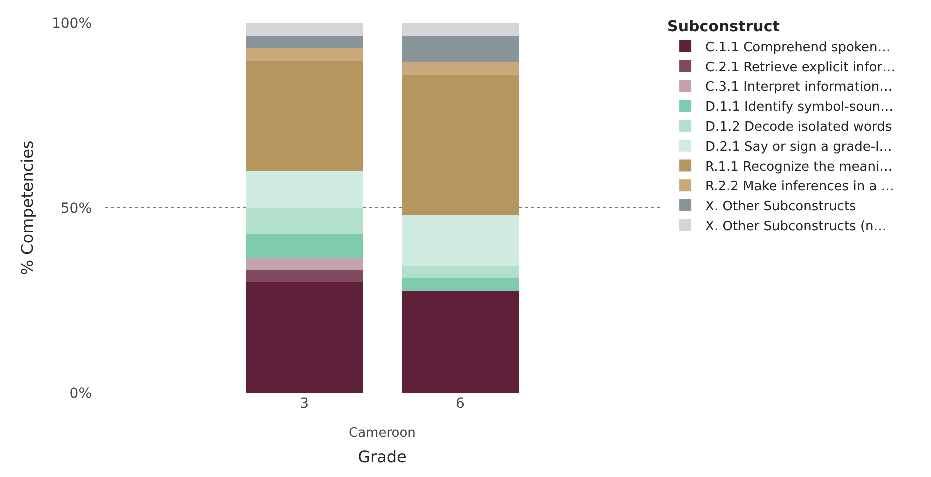 The width and height of the screenshot is (931, 477). What do you see at coordinates (382, 433) in the screenshot?
I see `text: Cameroon` at bounding box center [382, 433].